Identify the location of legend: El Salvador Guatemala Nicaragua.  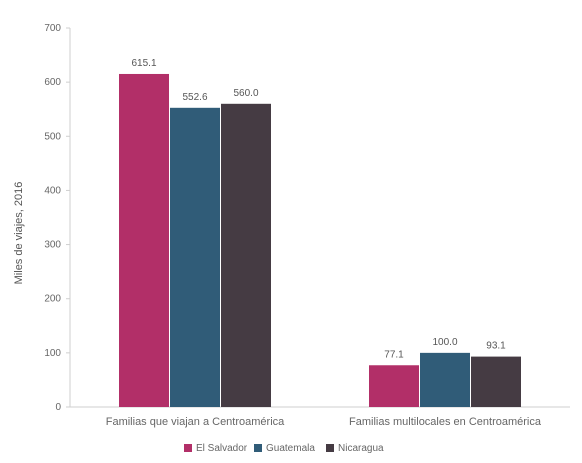
(284, 448).